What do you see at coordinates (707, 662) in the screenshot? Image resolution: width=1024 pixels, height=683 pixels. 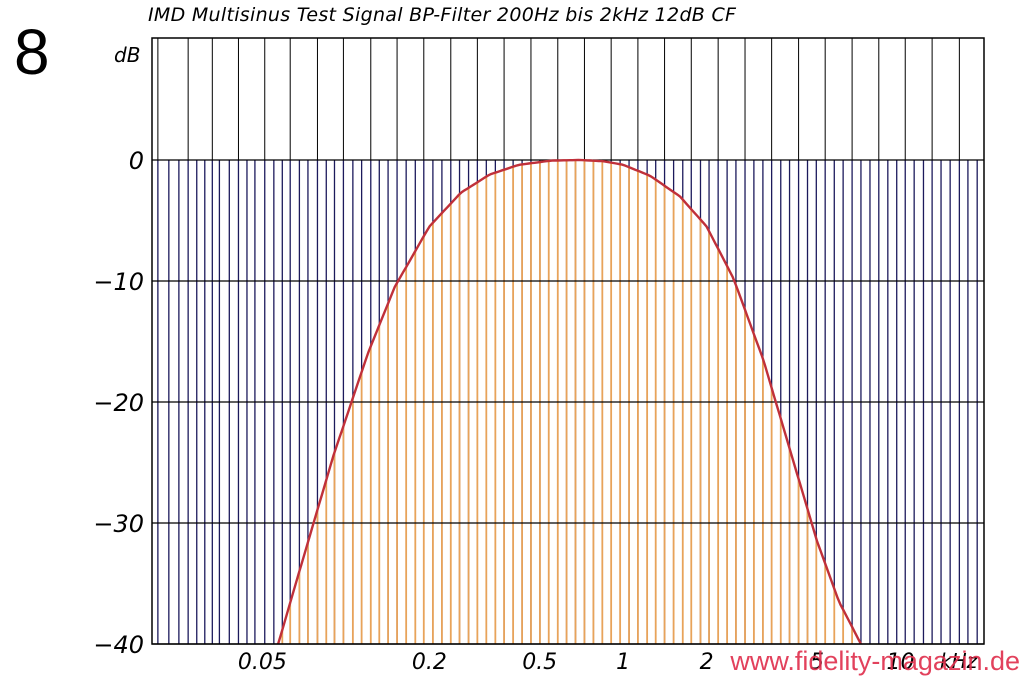 I see `x-tick-label: 2` at bounding box center [707, 662].